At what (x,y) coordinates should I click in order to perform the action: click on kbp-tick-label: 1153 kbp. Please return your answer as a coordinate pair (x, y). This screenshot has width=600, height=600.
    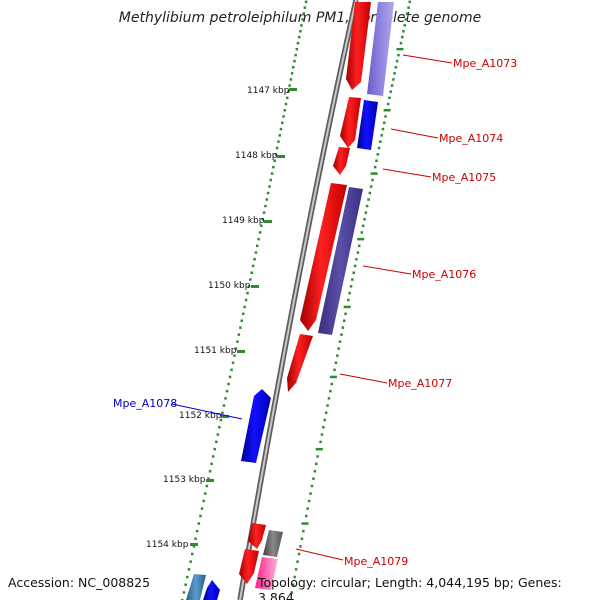
    Looking at the image, I should click on (184, 480).